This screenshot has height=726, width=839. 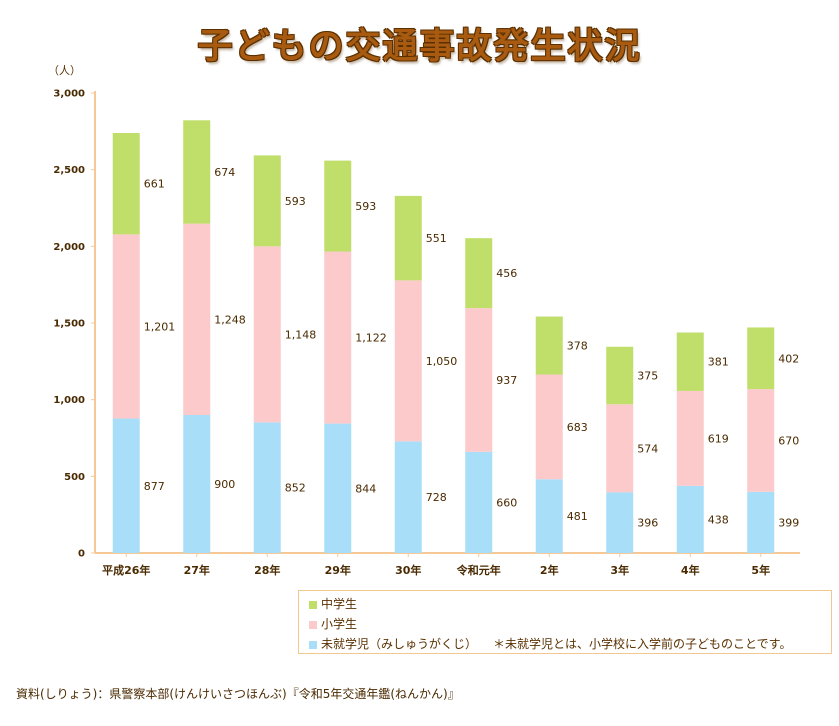 I want to click on x-tick-label: 27年, so click(x=197, y=570).